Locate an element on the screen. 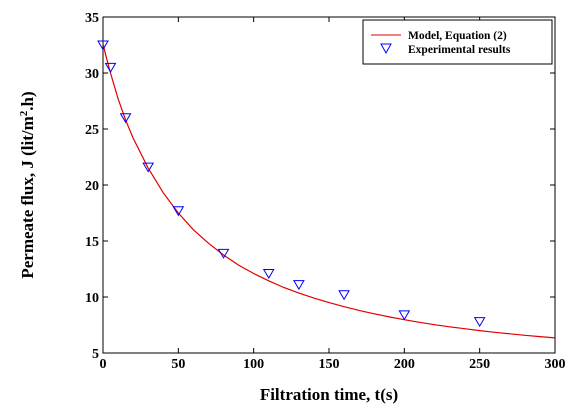 This screenshot has height=407, width=565. y-tick-label: 30 is located at coordinates (92, 74).